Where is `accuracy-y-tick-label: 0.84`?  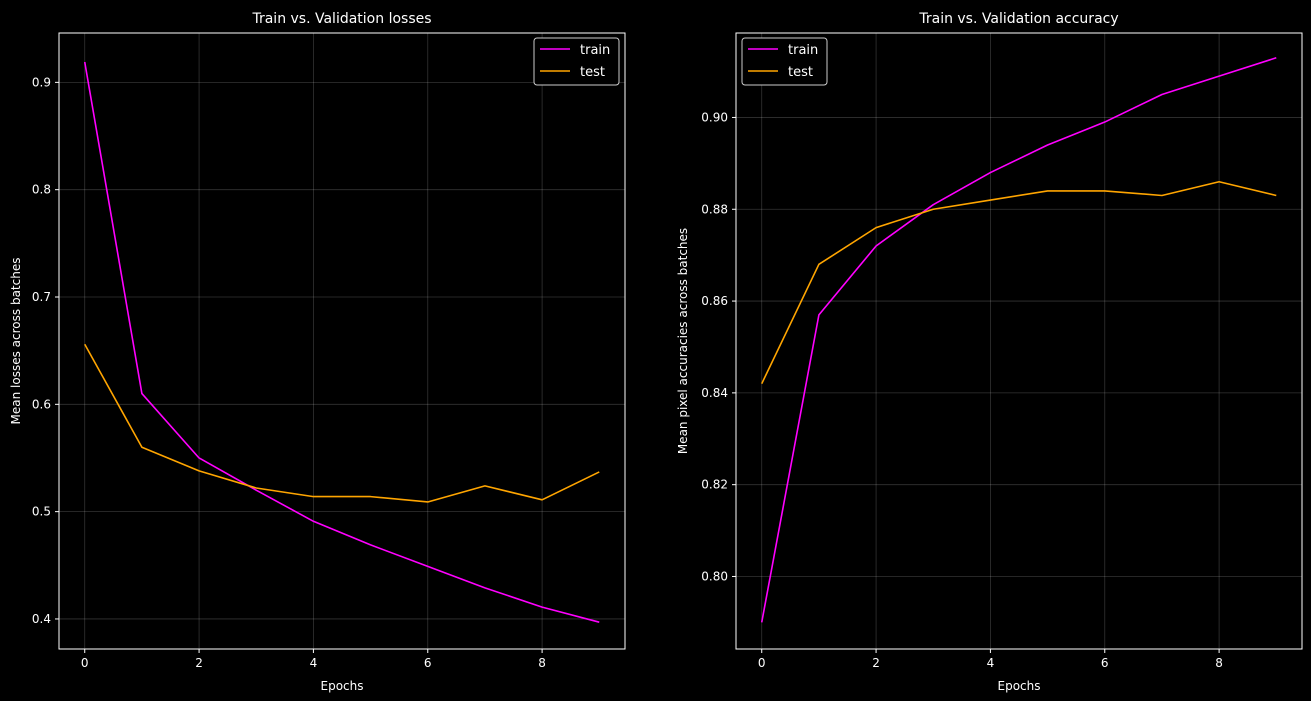 accuracy-y-tick-label: 0.84 is located at coordinates (714, 393).